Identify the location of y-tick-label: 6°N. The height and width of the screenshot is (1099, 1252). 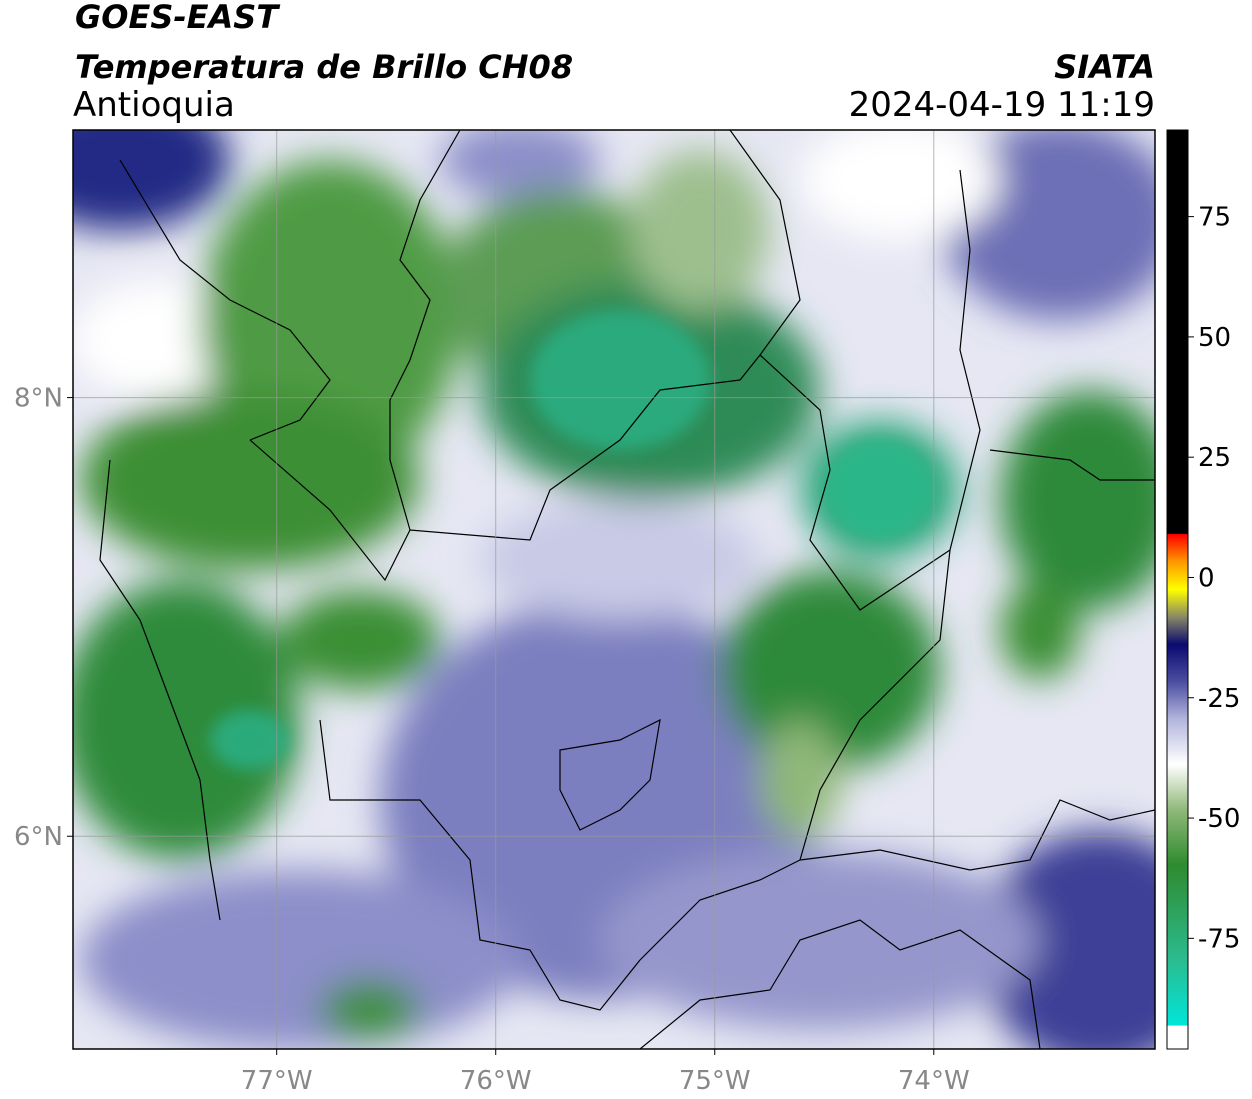
(38, 837).